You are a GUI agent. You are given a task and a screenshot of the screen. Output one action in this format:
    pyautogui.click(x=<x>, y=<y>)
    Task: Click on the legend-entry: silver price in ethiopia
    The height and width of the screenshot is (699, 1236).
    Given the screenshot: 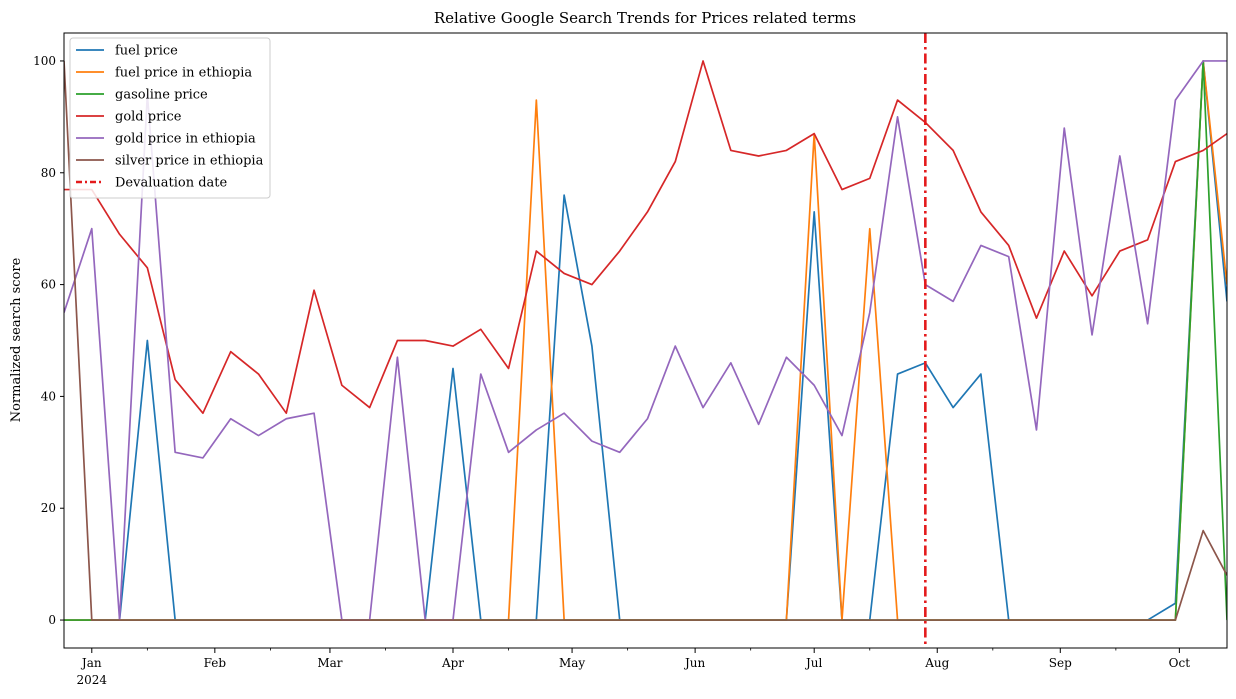 What is the action you would take?
    pyautogui.click(x=189, y=161)
    